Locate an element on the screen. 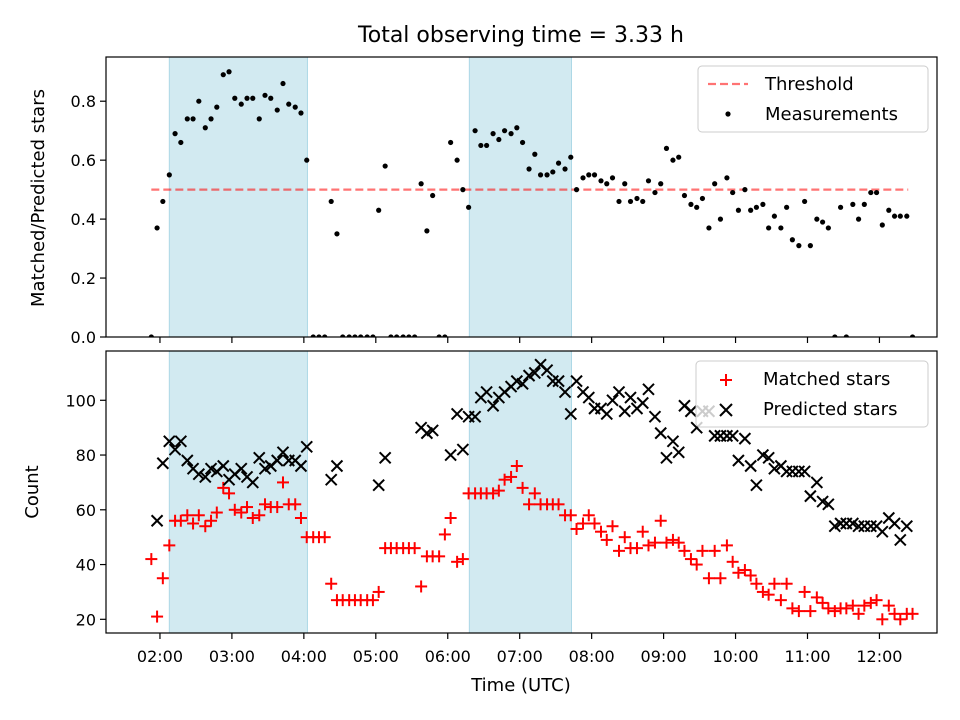  x-tick-label: 05:00 is located at coordinates (376, 656).